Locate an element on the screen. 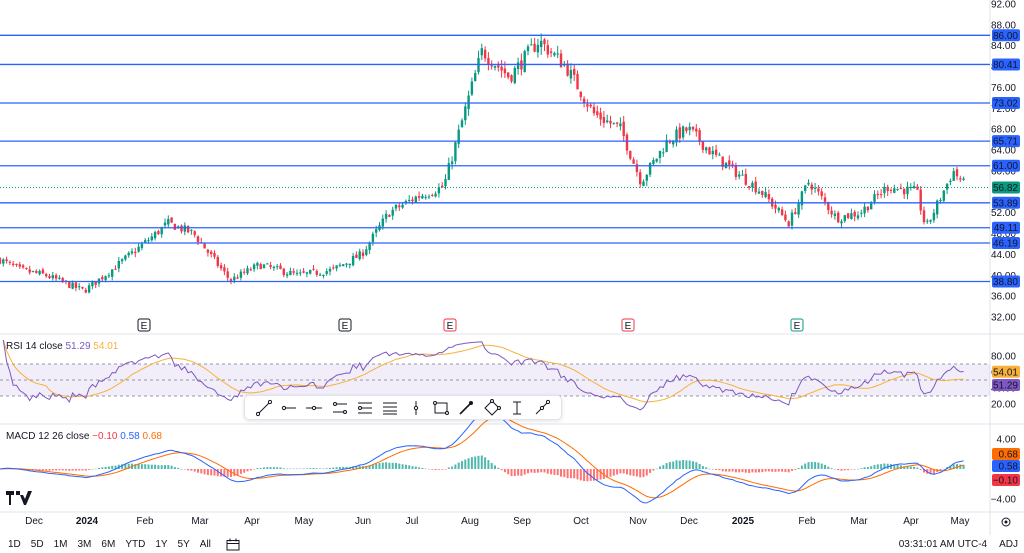 The image size is (1024, 553). horizontal-ray-icon is located at coordinates (289, 408).